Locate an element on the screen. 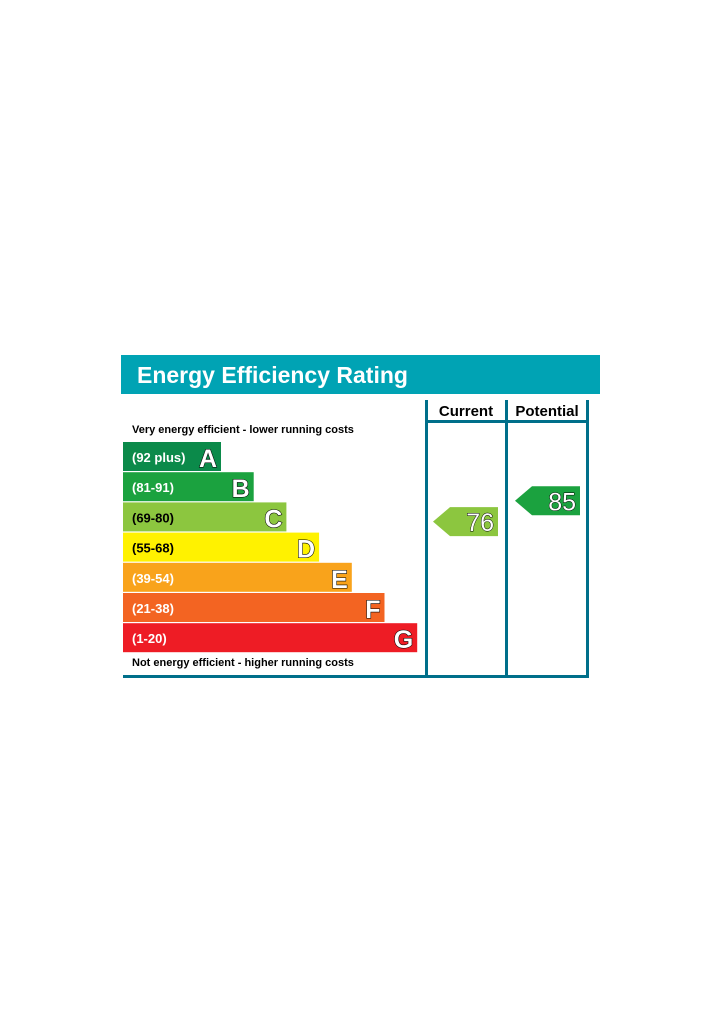  chart-title: Energy Efficiency Rating is located at coordinates (272, 375).